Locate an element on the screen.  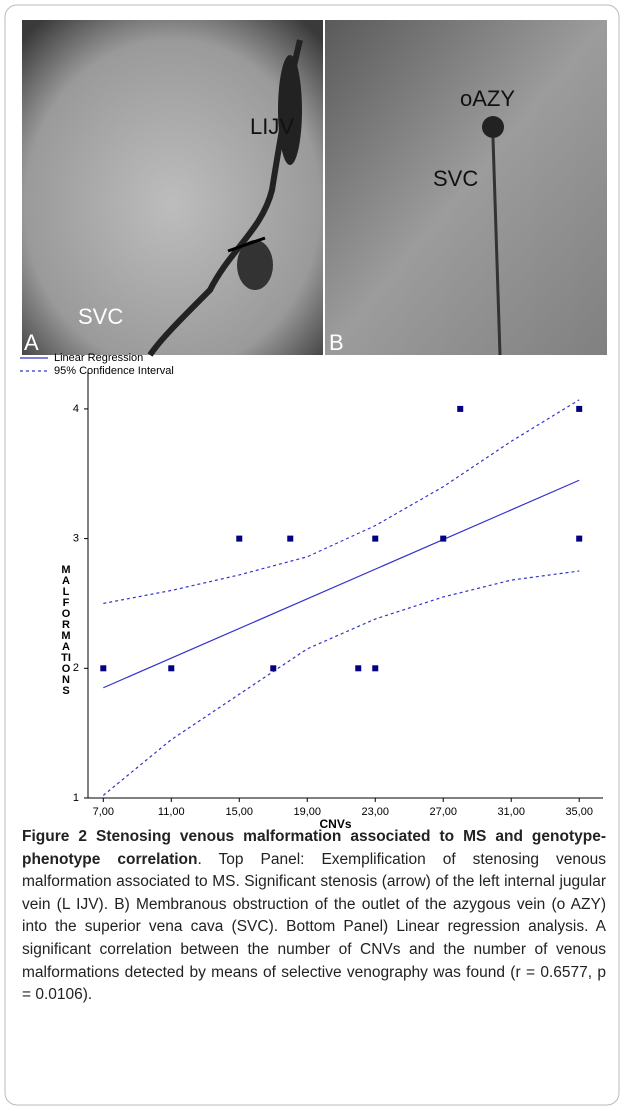
y-tick-label: 1 is located at coordinates (76, 798).